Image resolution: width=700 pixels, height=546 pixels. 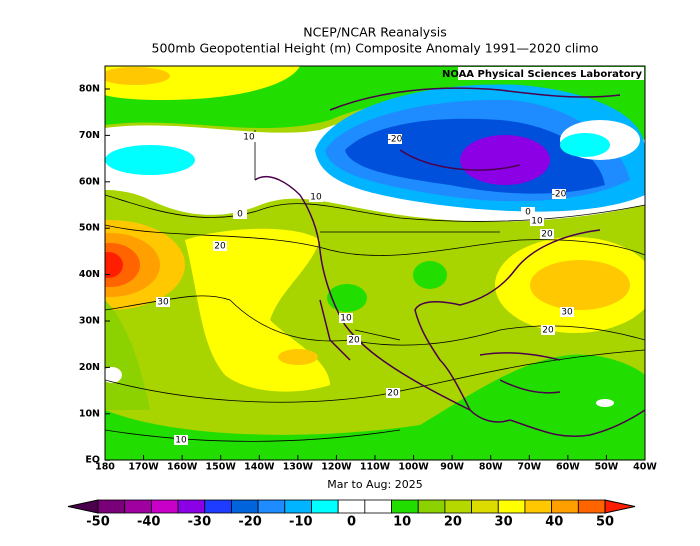 I want to click on period: Mar to Aug: 2025, so click(x=374, y=484).